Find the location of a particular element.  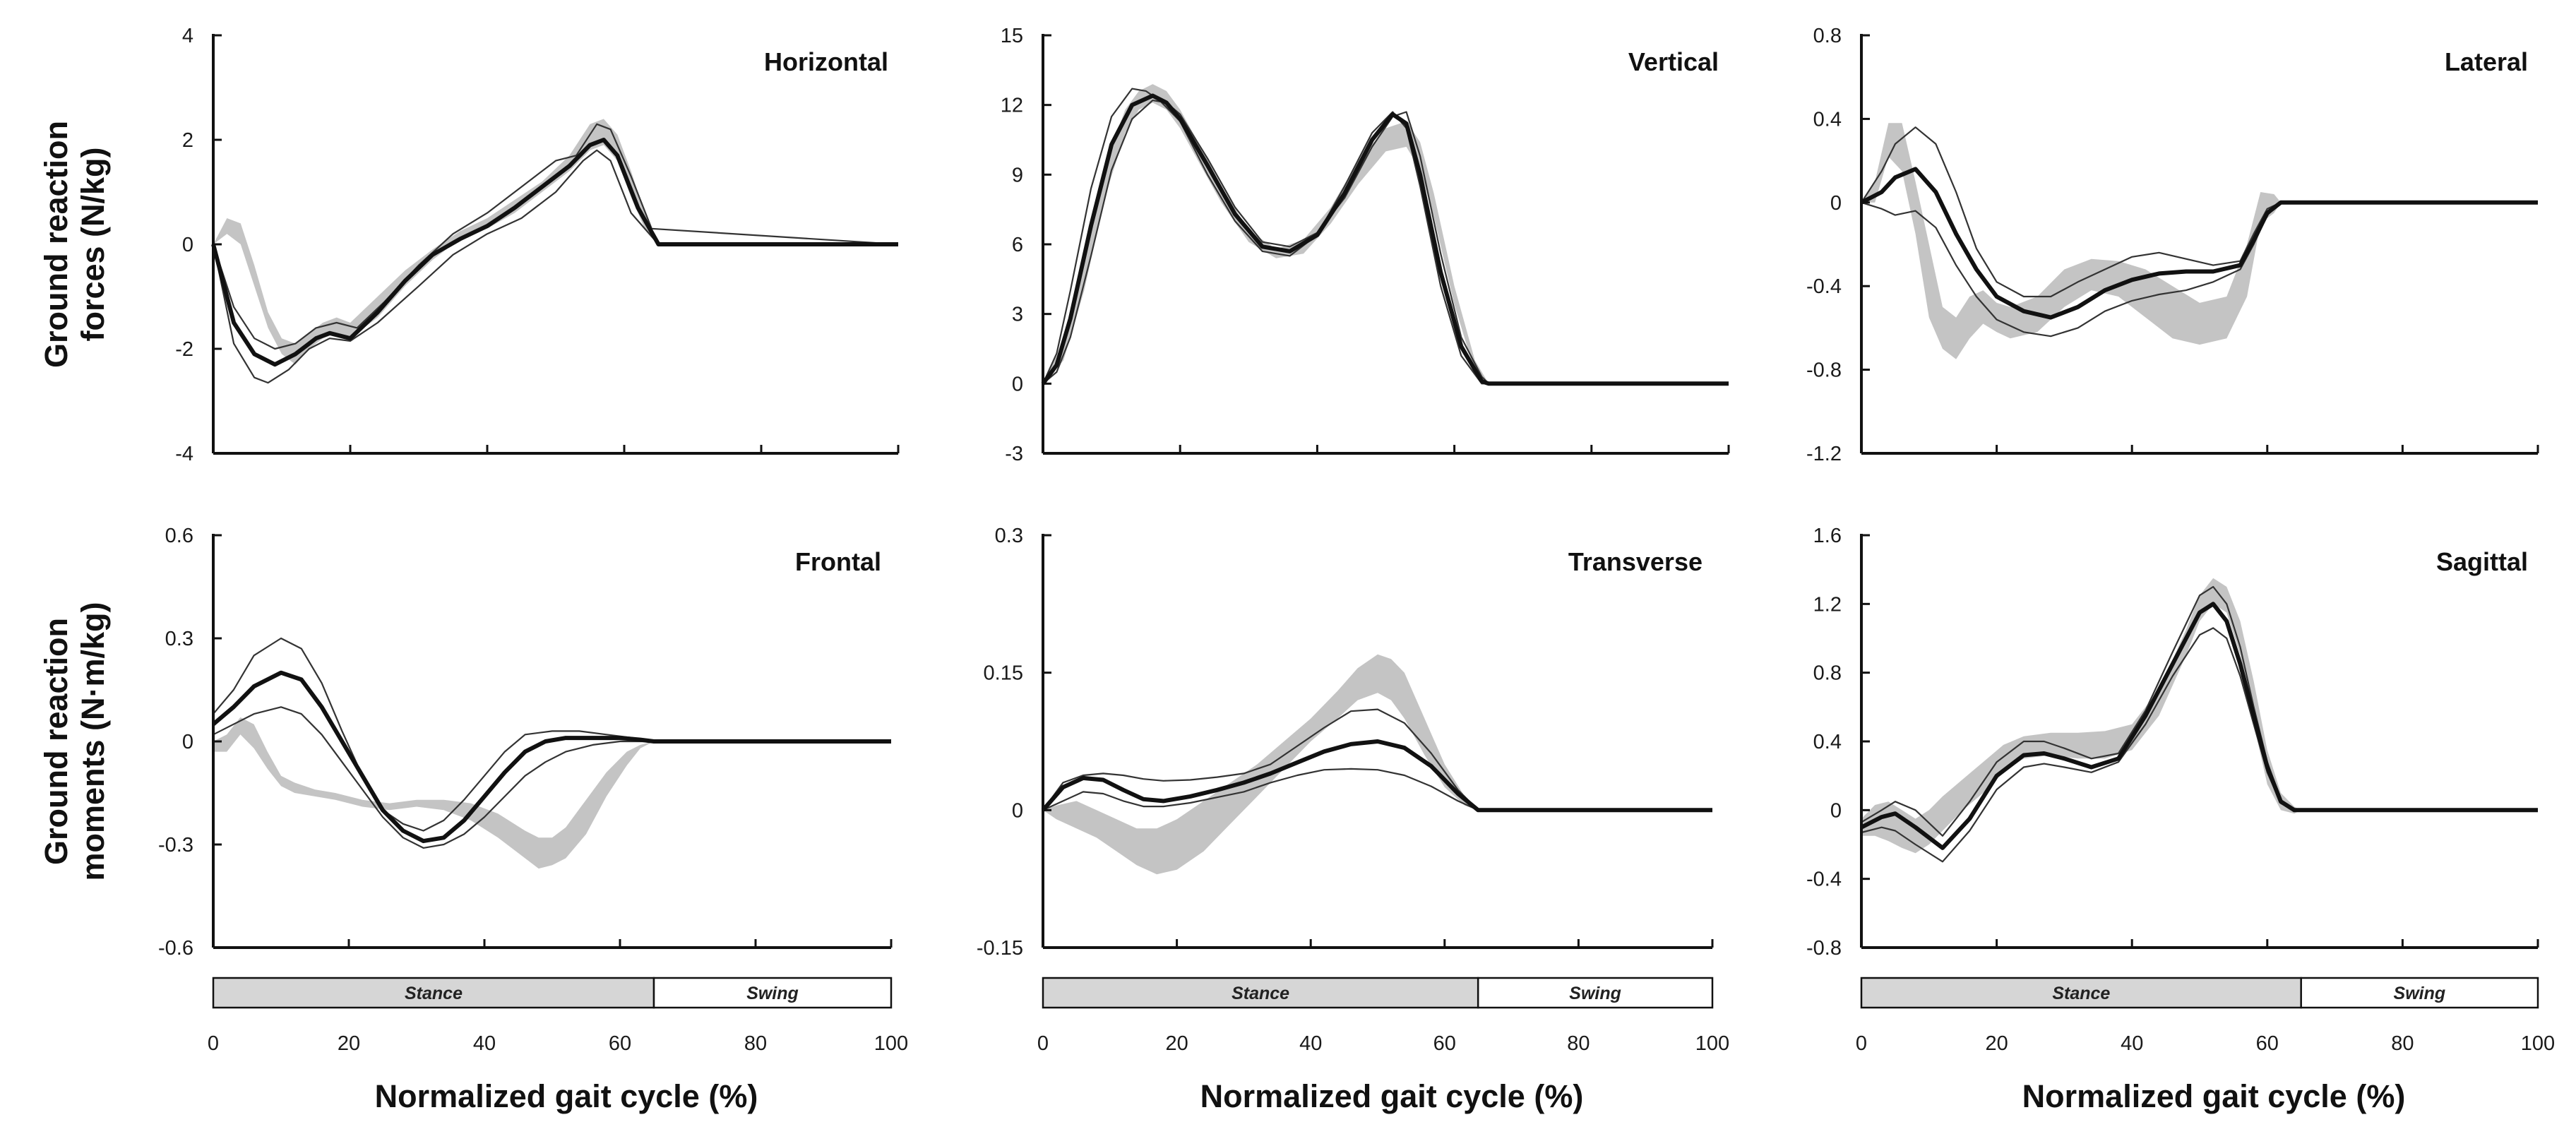

panel-title: Horizontal is located at coordinates (826, 61).